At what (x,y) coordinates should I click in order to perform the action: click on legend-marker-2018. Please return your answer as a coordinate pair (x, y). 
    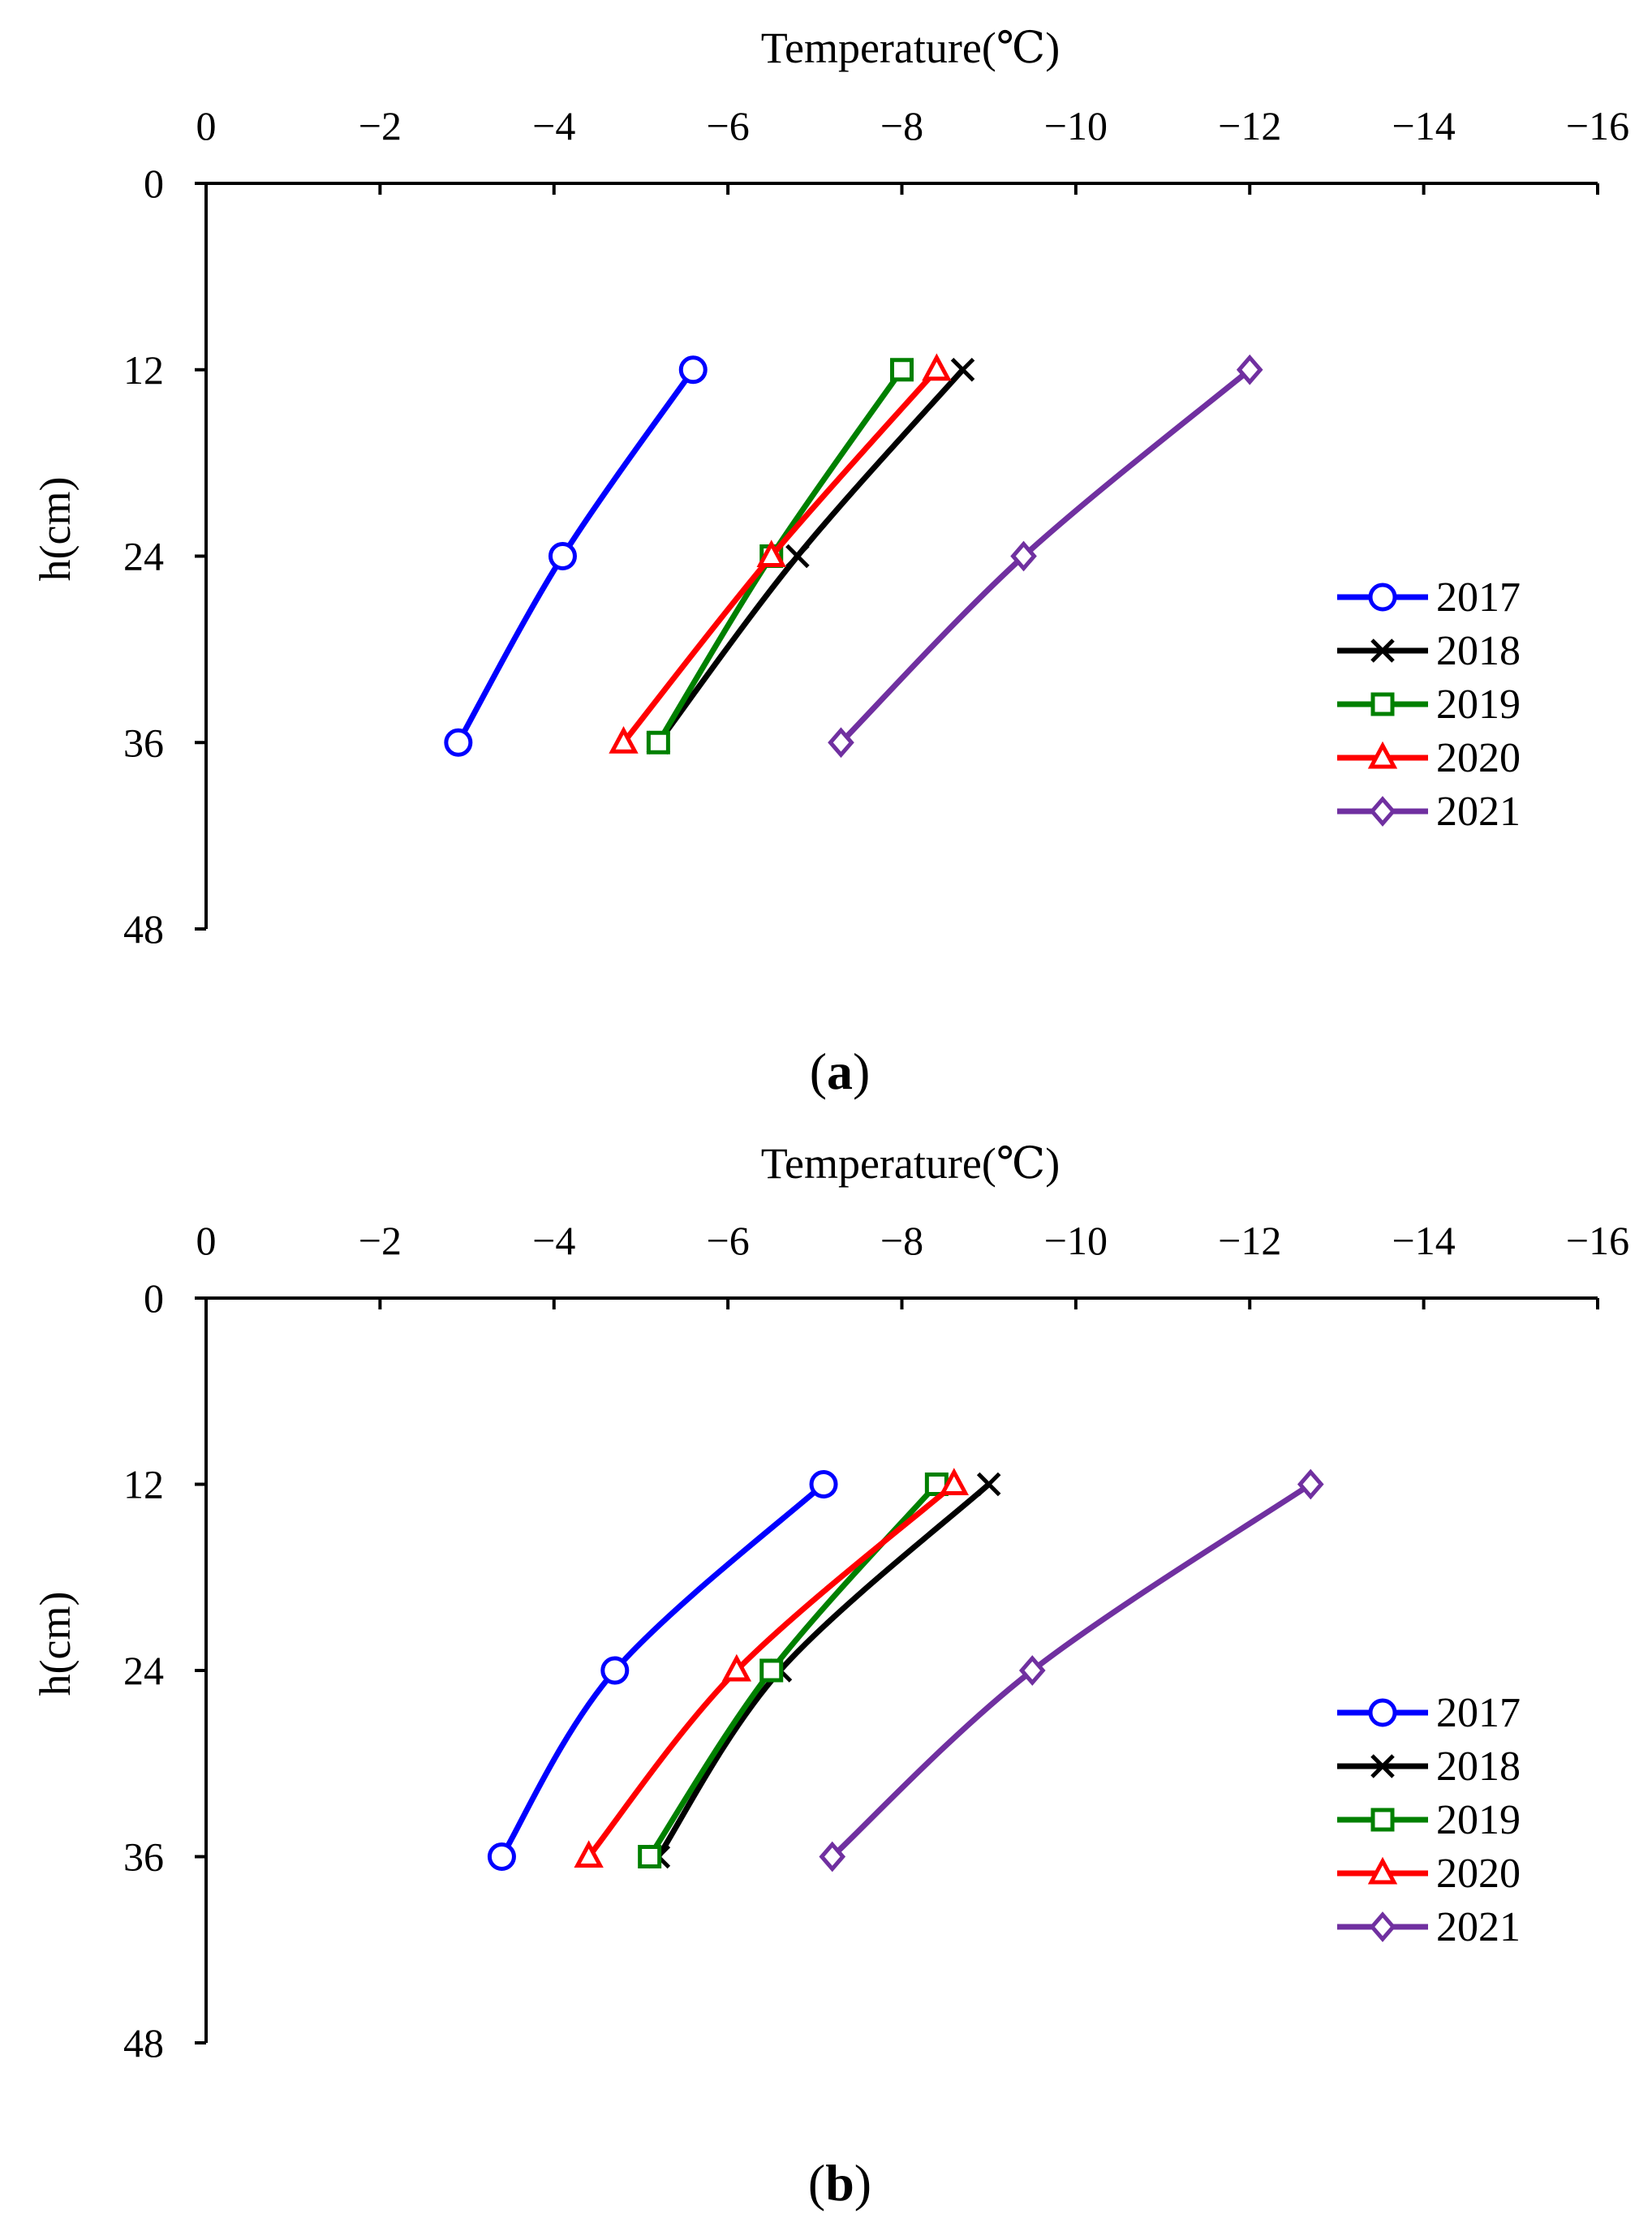
    Looking at the image, I should click on (1382, 1766).